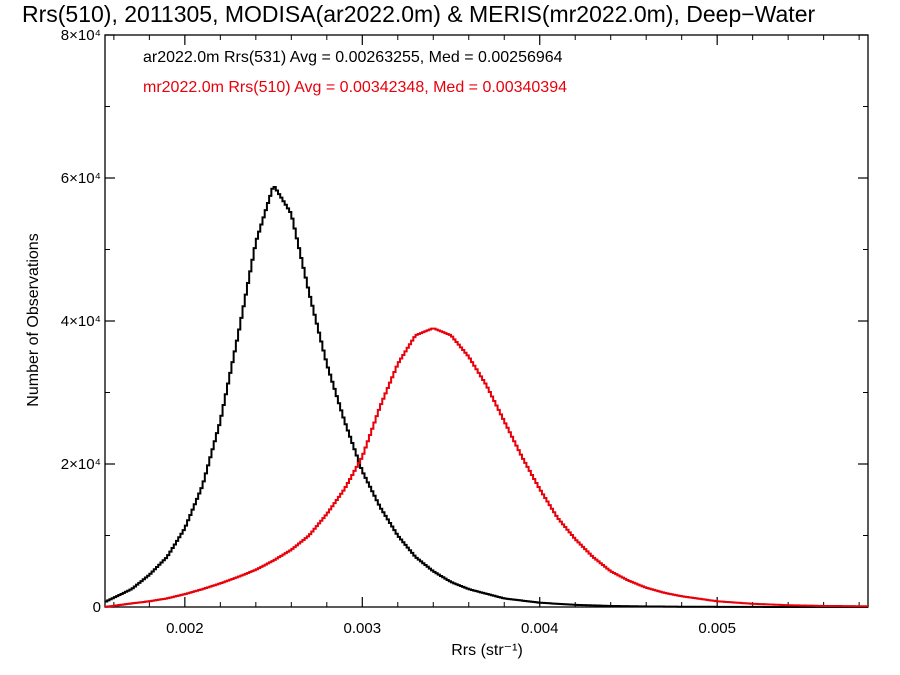 This screenshot has height=675, width=900. Describe the element at coordinates (540, 628) in the screenshot. I see `x-tick-label: 0.004` at that location.